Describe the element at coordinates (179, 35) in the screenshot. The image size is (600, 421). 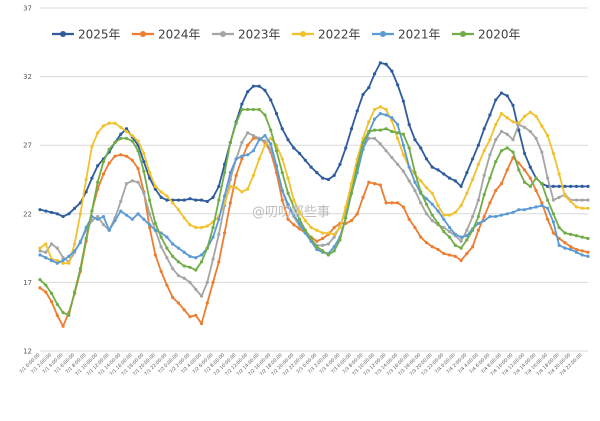
I see `legend-label: 2024年` at that location.